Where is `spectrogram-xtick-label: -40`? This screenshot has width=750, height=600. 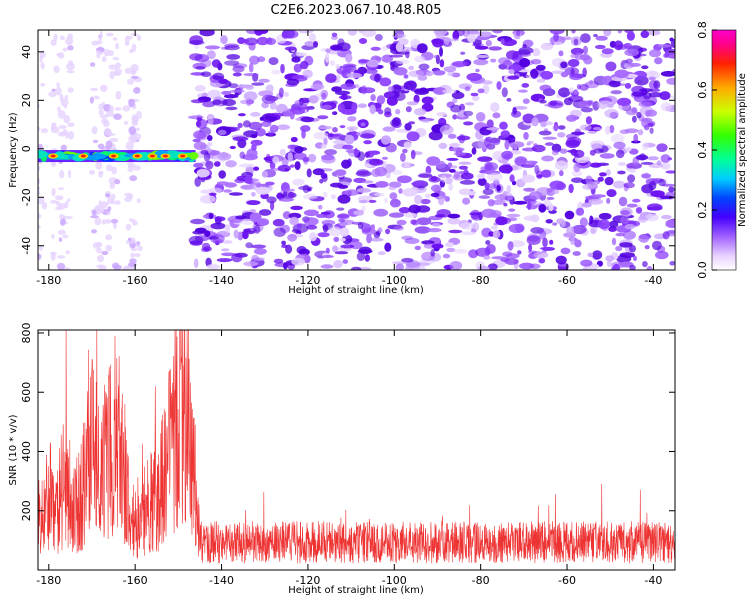
spectrogram-xtick-label: -40 is located at coordinates (653, 280).